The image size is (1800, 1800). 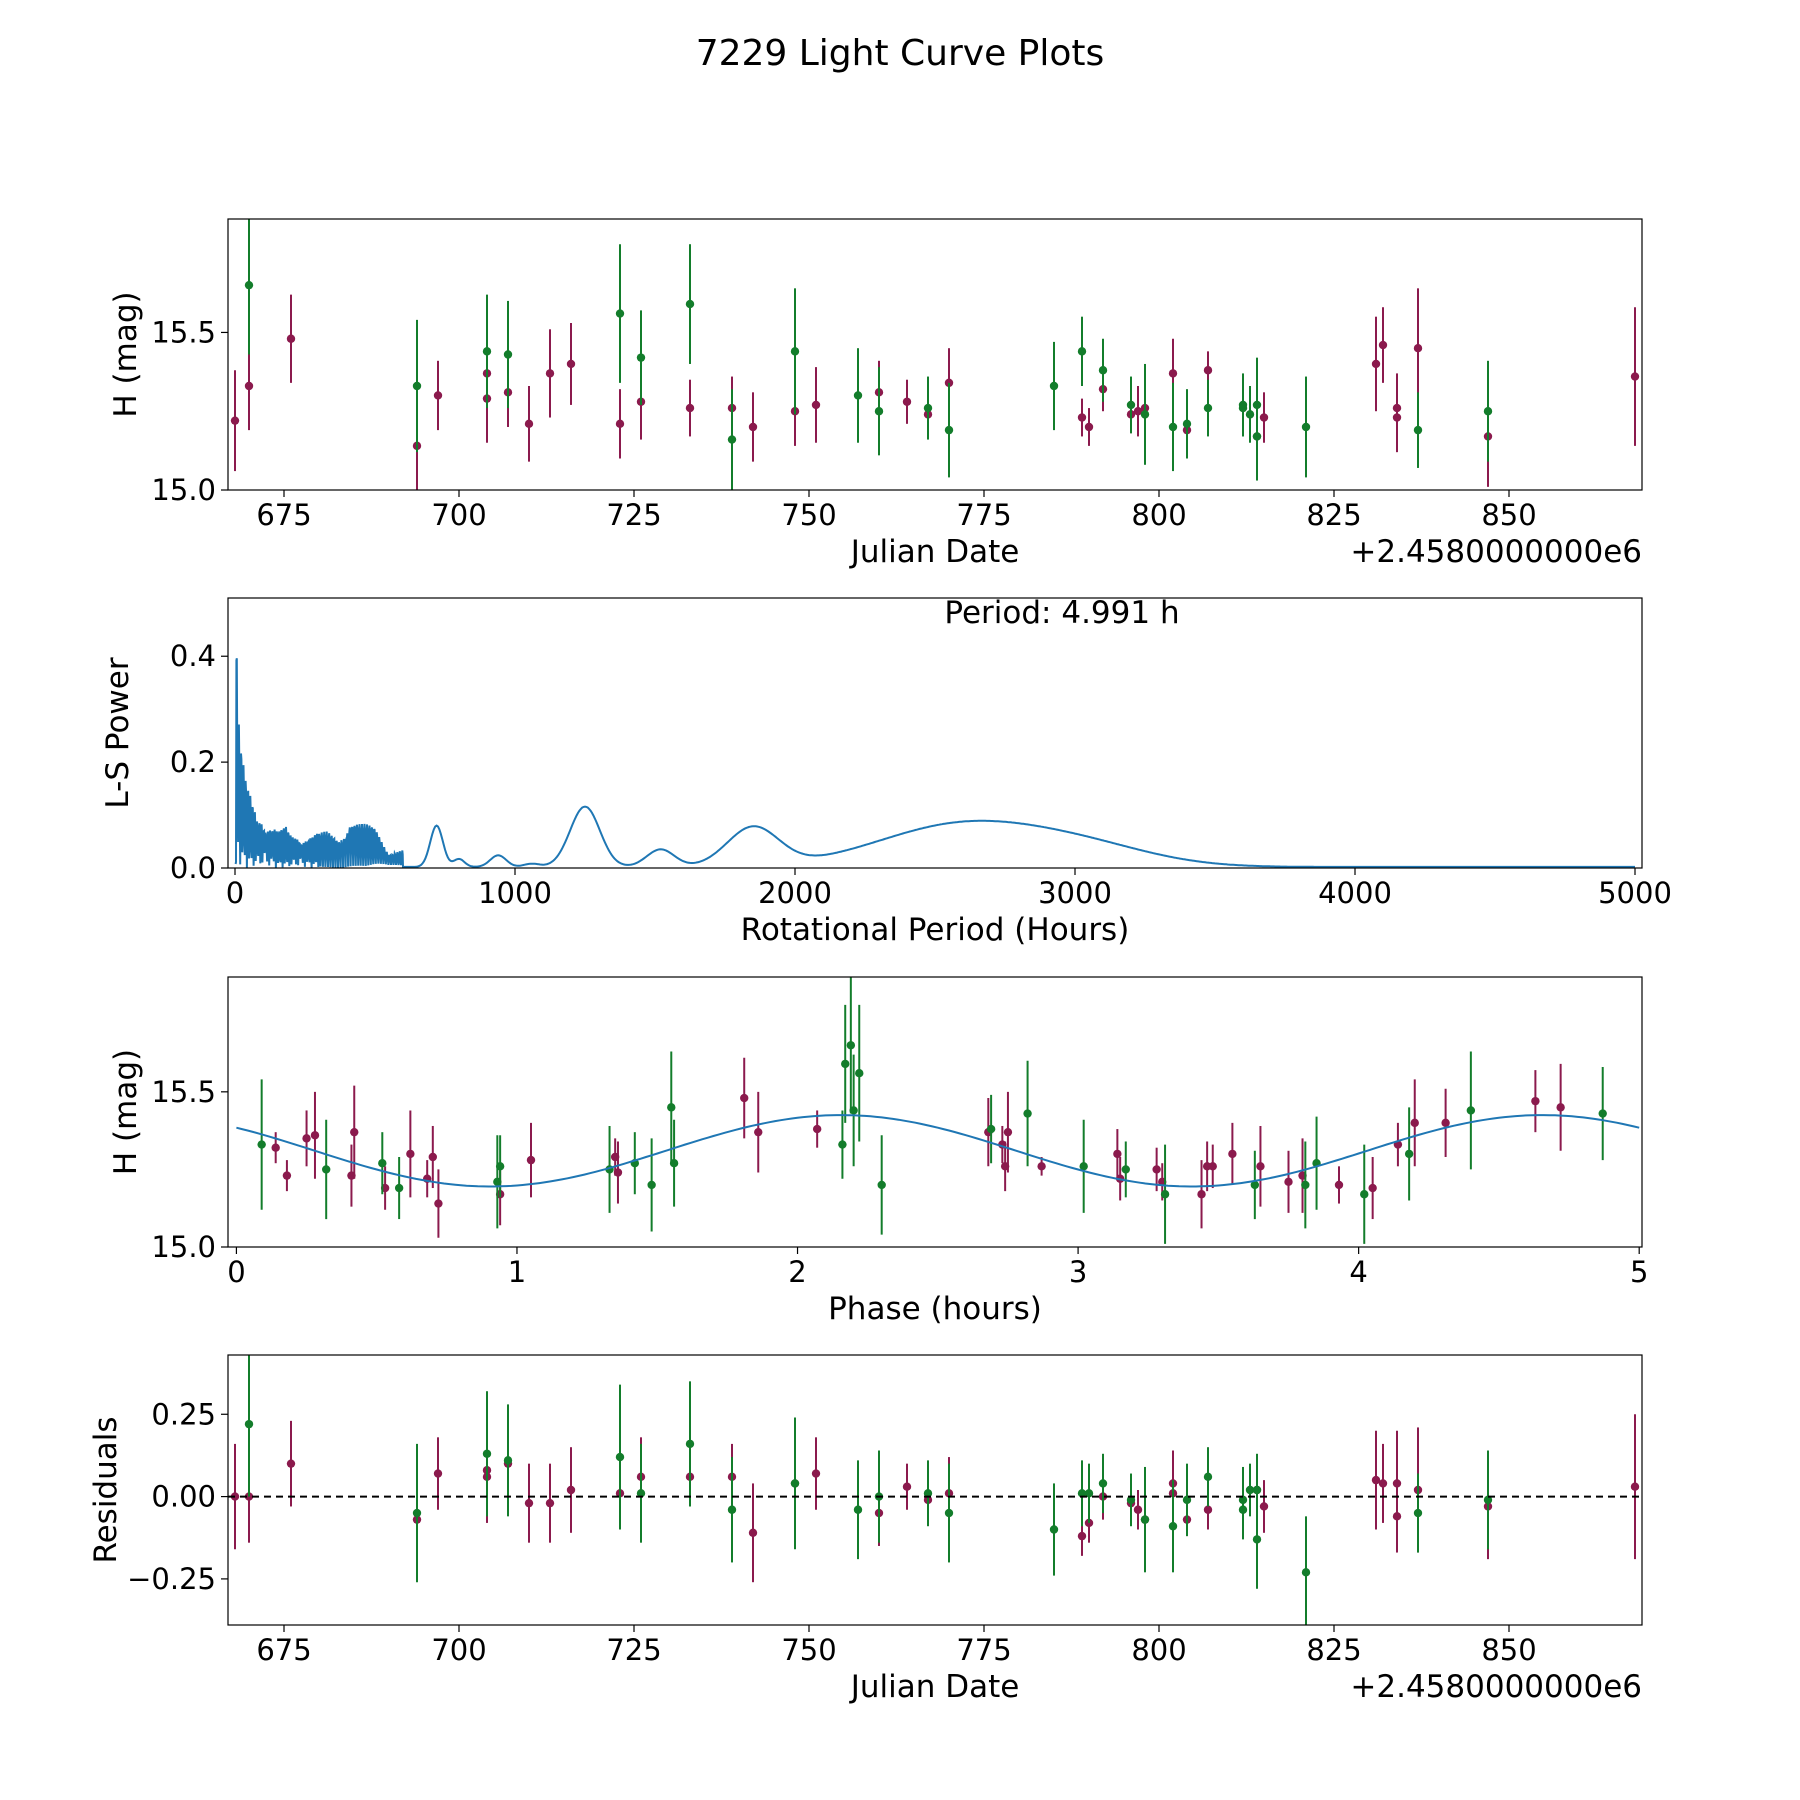 What do you see at coordinates (935, 354) in the screenshot?
I see `lightcurve-axes-frame` at bounding box center [935, 354].